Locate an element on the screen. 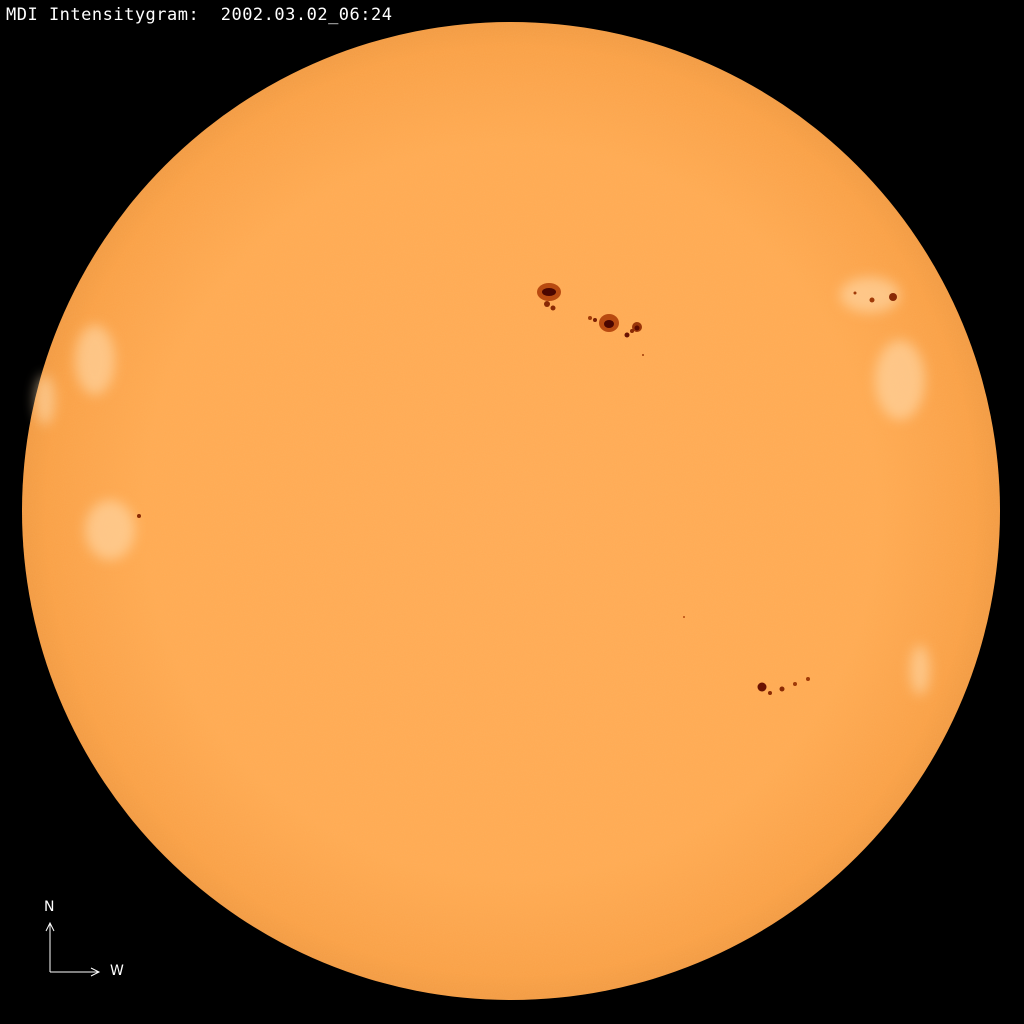 This screenshot has height=1024, width=1024. sunspot-small is located at coordinates (411, 486).